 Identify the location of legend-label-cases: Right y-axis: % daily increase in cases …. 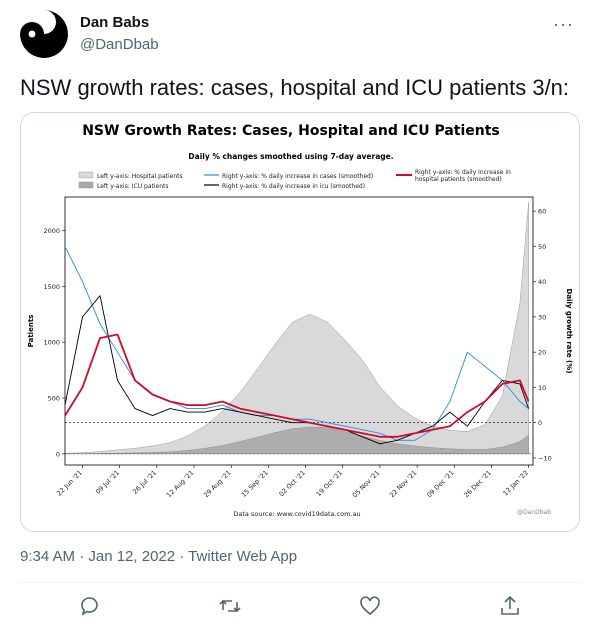
(297, 176).